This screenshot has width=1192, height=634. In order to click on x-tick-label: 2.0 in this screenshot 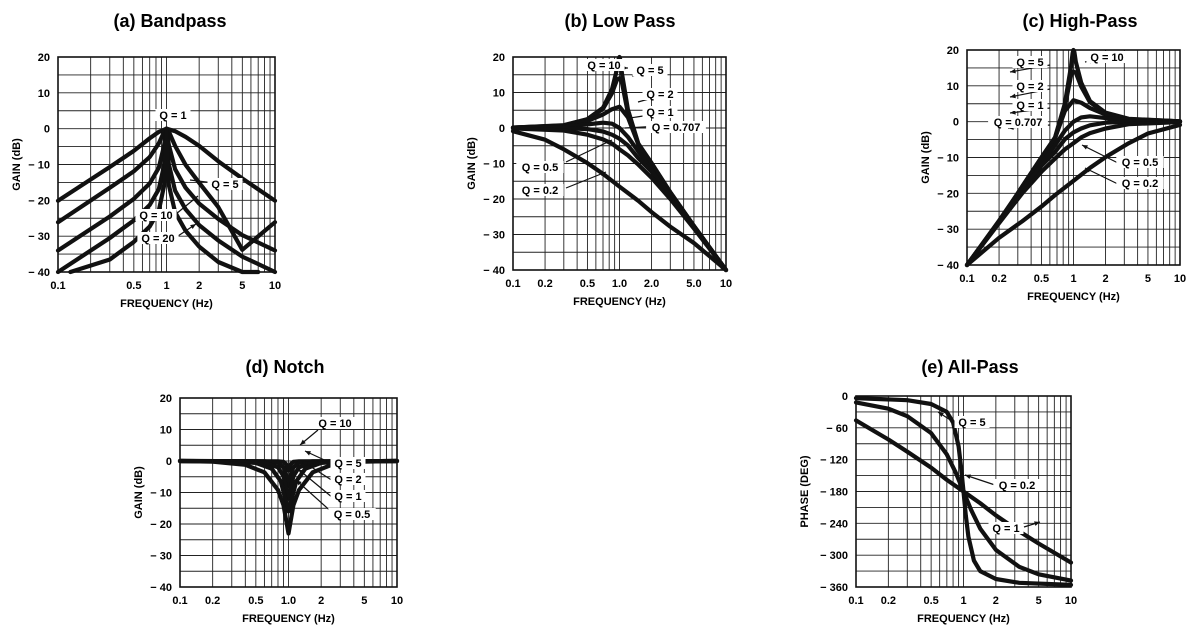, I will do `click(651, 284)`.